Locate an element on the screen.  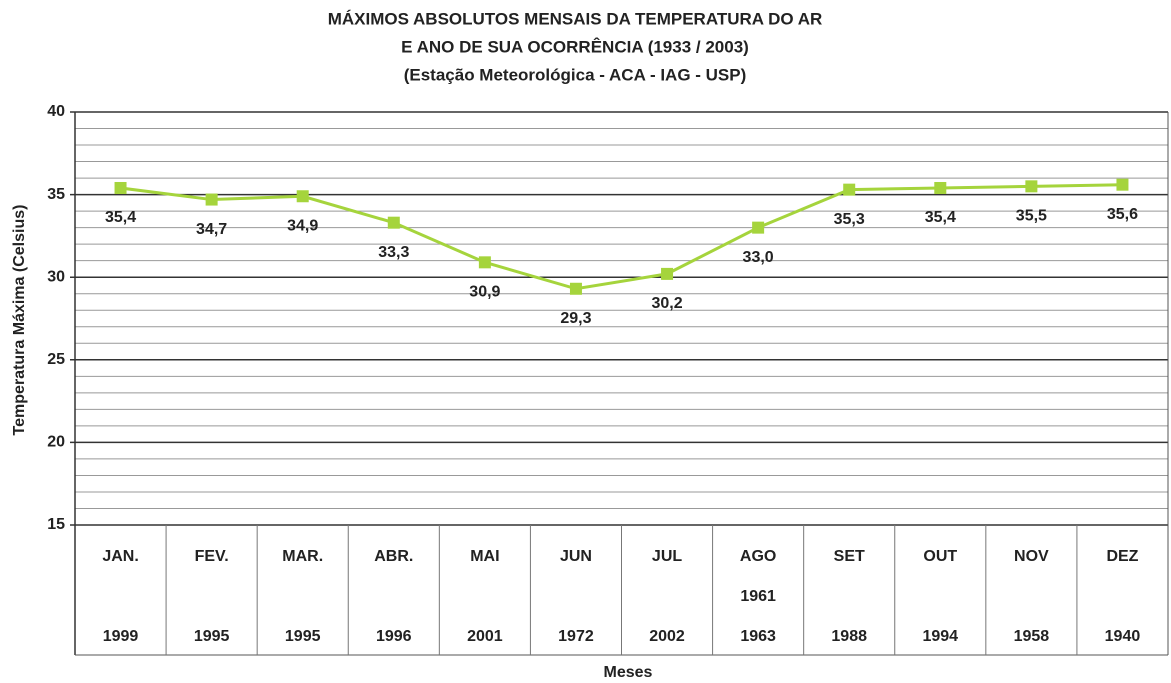
x-tick-label: ABR. is located at coordinates (393, 556).